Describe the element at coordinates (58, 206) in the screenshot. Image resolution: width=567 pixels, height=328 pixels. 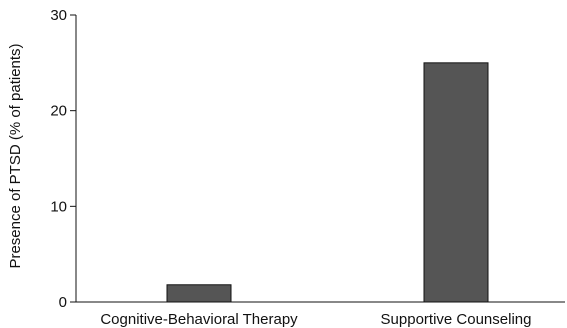
I see `y-tick-label: 10` at that location.